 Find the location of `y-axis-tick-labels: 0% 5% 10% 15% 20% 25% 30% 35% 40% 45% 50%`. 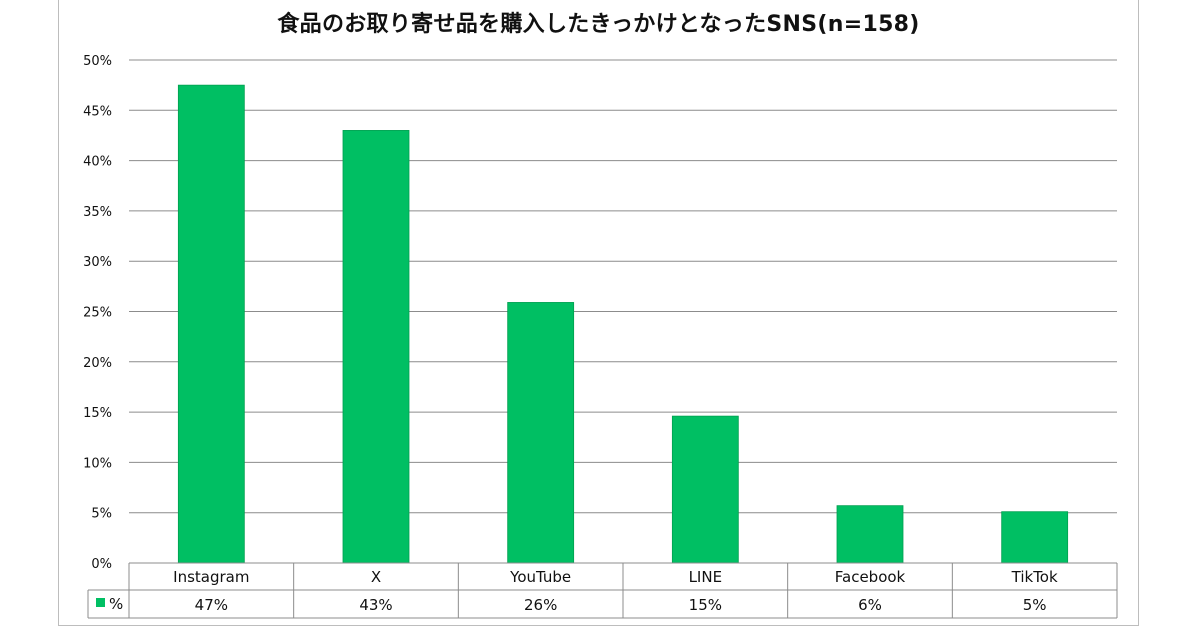

y-axis-tick-labels: 0% 5% 10% 15% 20% 25% 30% 35% 40% 45% 50% is located at coordinates (97, 313).